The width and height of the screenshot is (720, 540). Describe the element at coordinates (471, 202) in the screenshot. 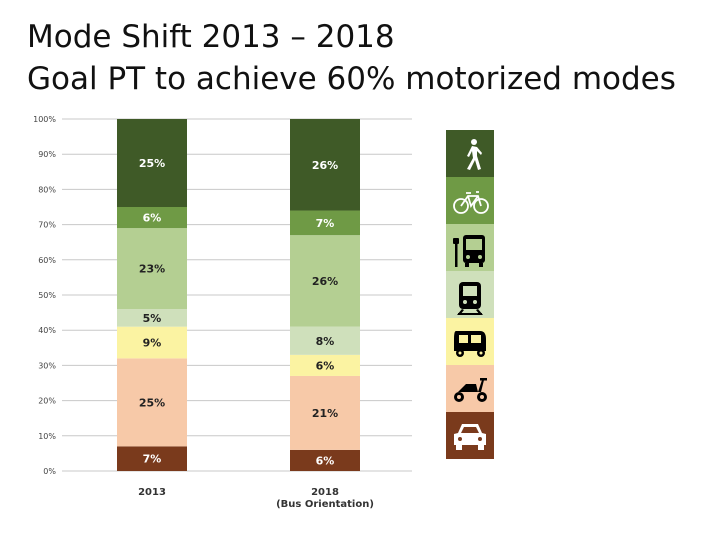

I see `bicycle-icon` at that location.